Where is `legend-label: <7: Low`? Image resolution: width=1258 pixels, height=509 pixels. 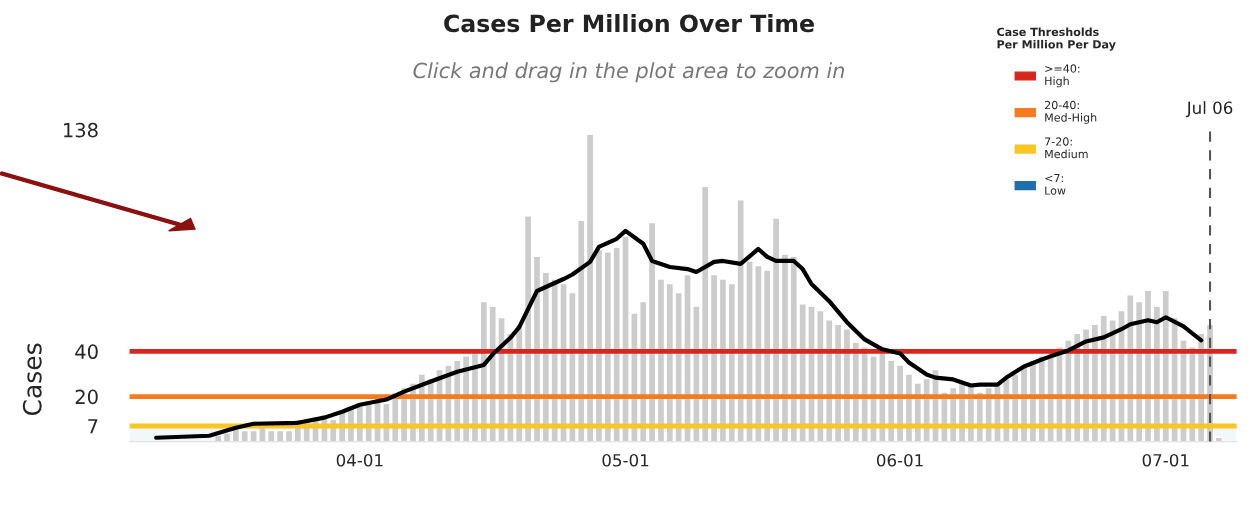
legend-label: <7: Low is located at coordinates (1055, 184).